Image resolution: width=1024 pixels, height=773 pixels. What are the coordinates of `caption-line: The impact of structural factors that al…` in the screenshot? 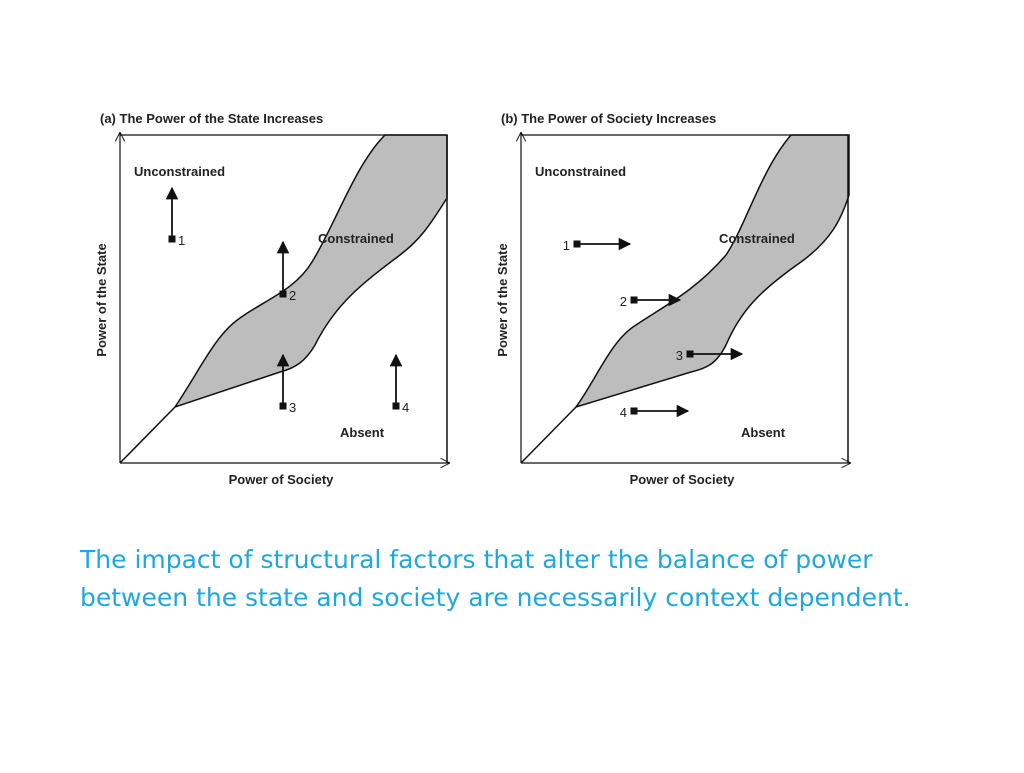 It's located at (476, 559).